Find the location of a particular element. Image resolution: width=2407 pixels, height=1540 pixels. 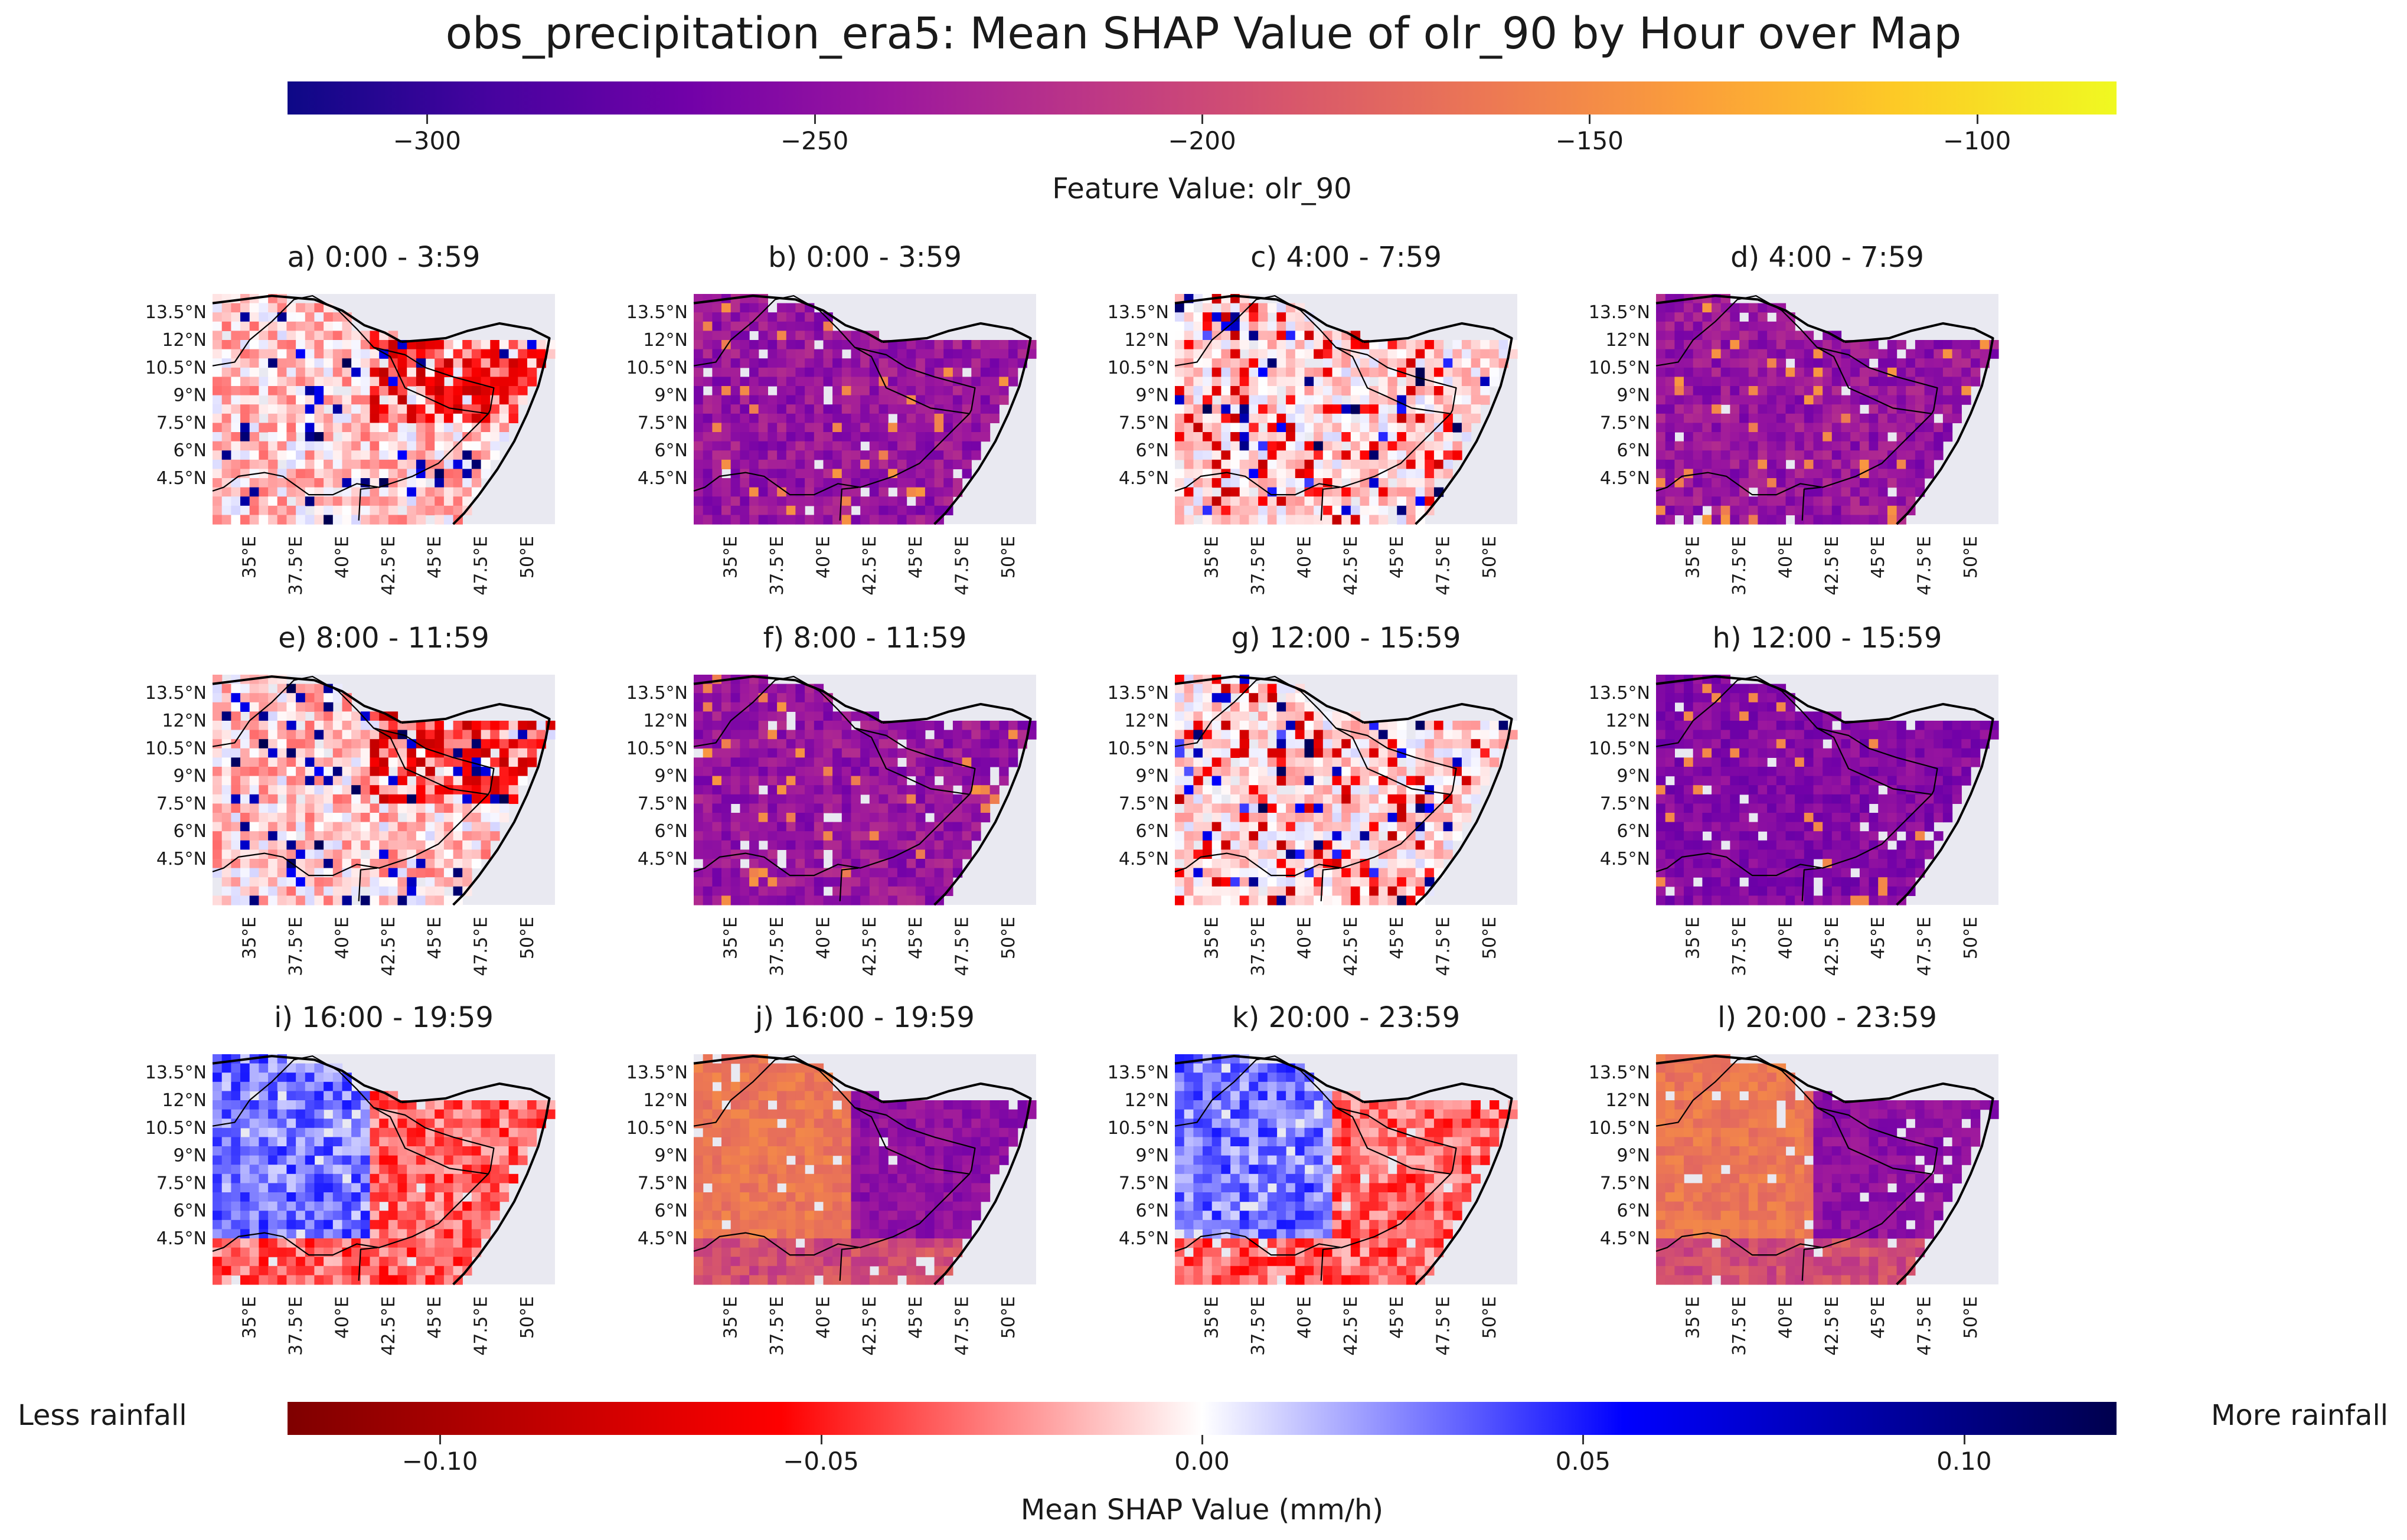

latitude-tick-label: 6°N is located at coordinates (1633, 450).